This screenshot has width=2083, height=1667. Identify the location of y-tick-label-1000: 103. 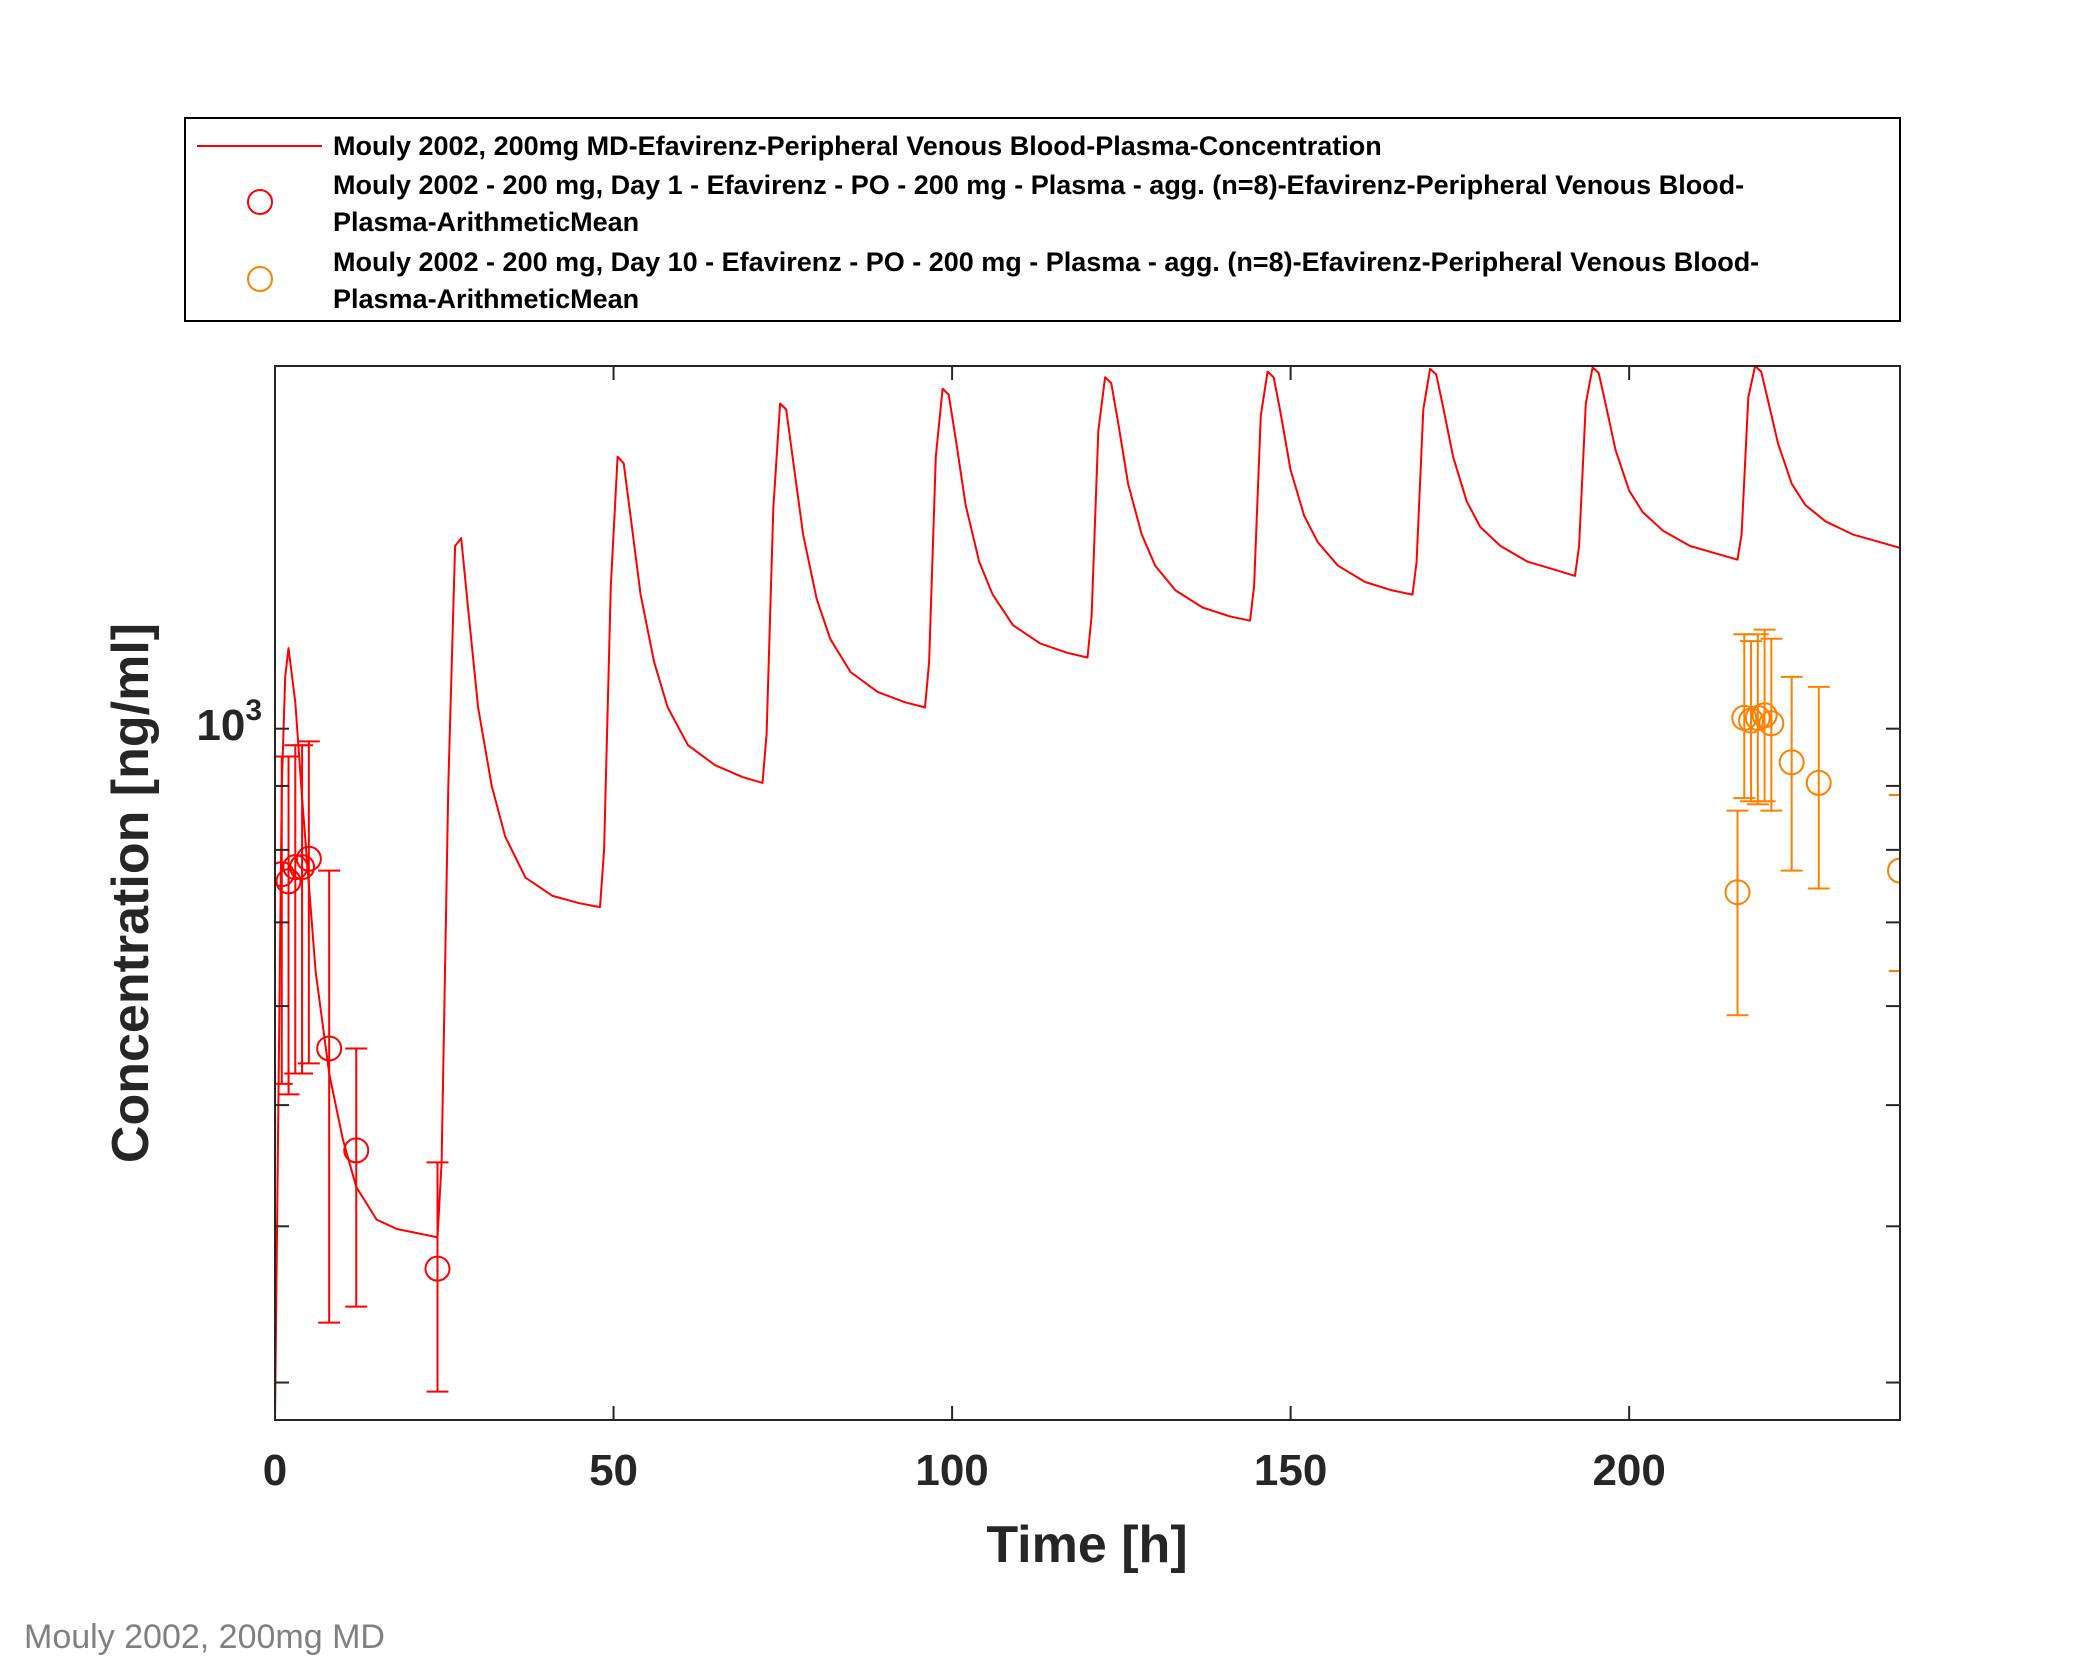
(229, 722).